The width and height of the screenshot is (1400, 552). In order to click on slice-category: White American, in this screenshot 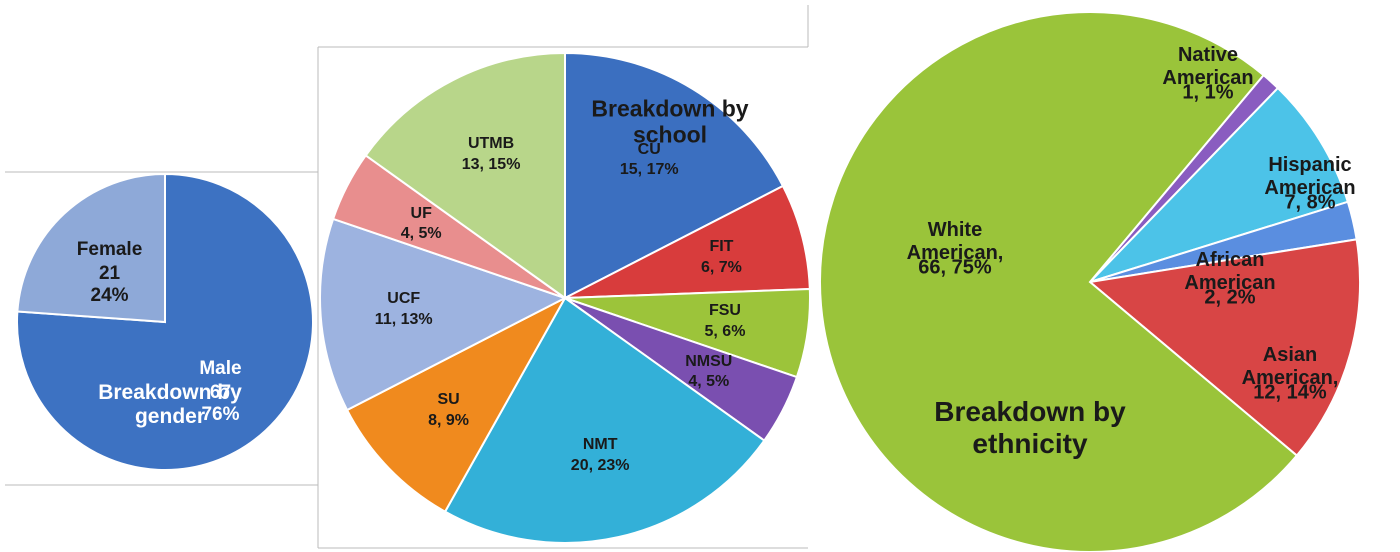, I will do `click(955, 241)`.